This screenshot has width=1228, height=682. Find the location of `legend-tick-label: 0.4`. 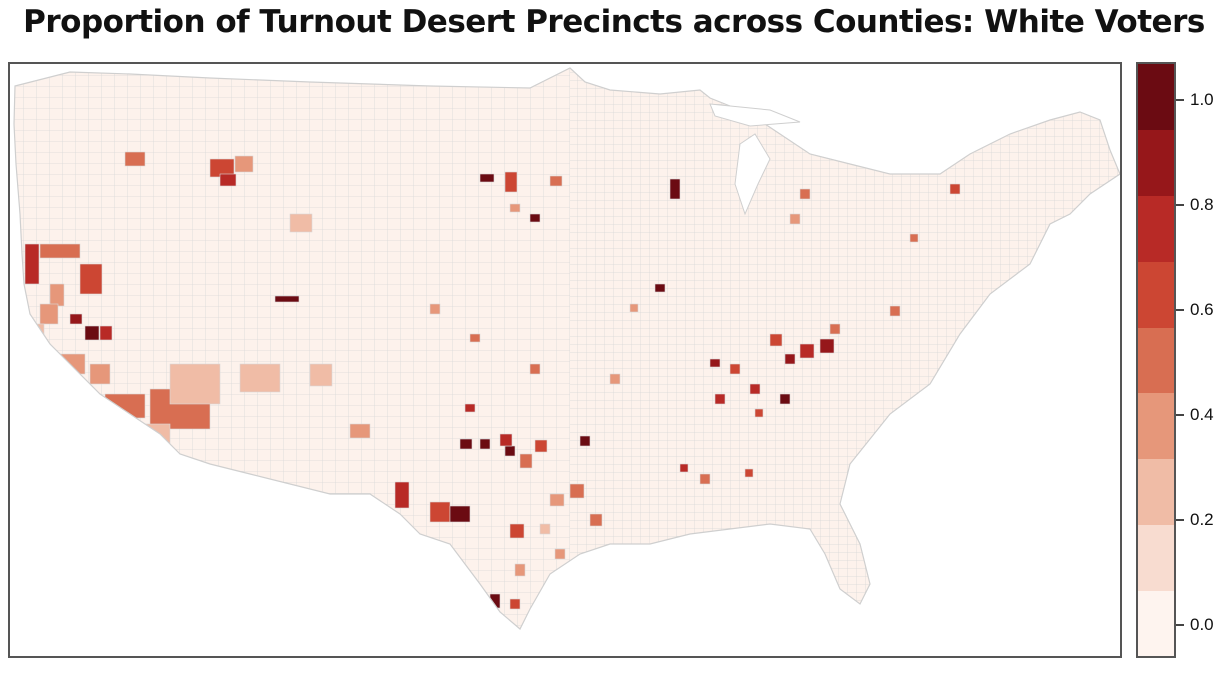

legend-tick-label: 0.4 is located at coordinates (1202, 414).